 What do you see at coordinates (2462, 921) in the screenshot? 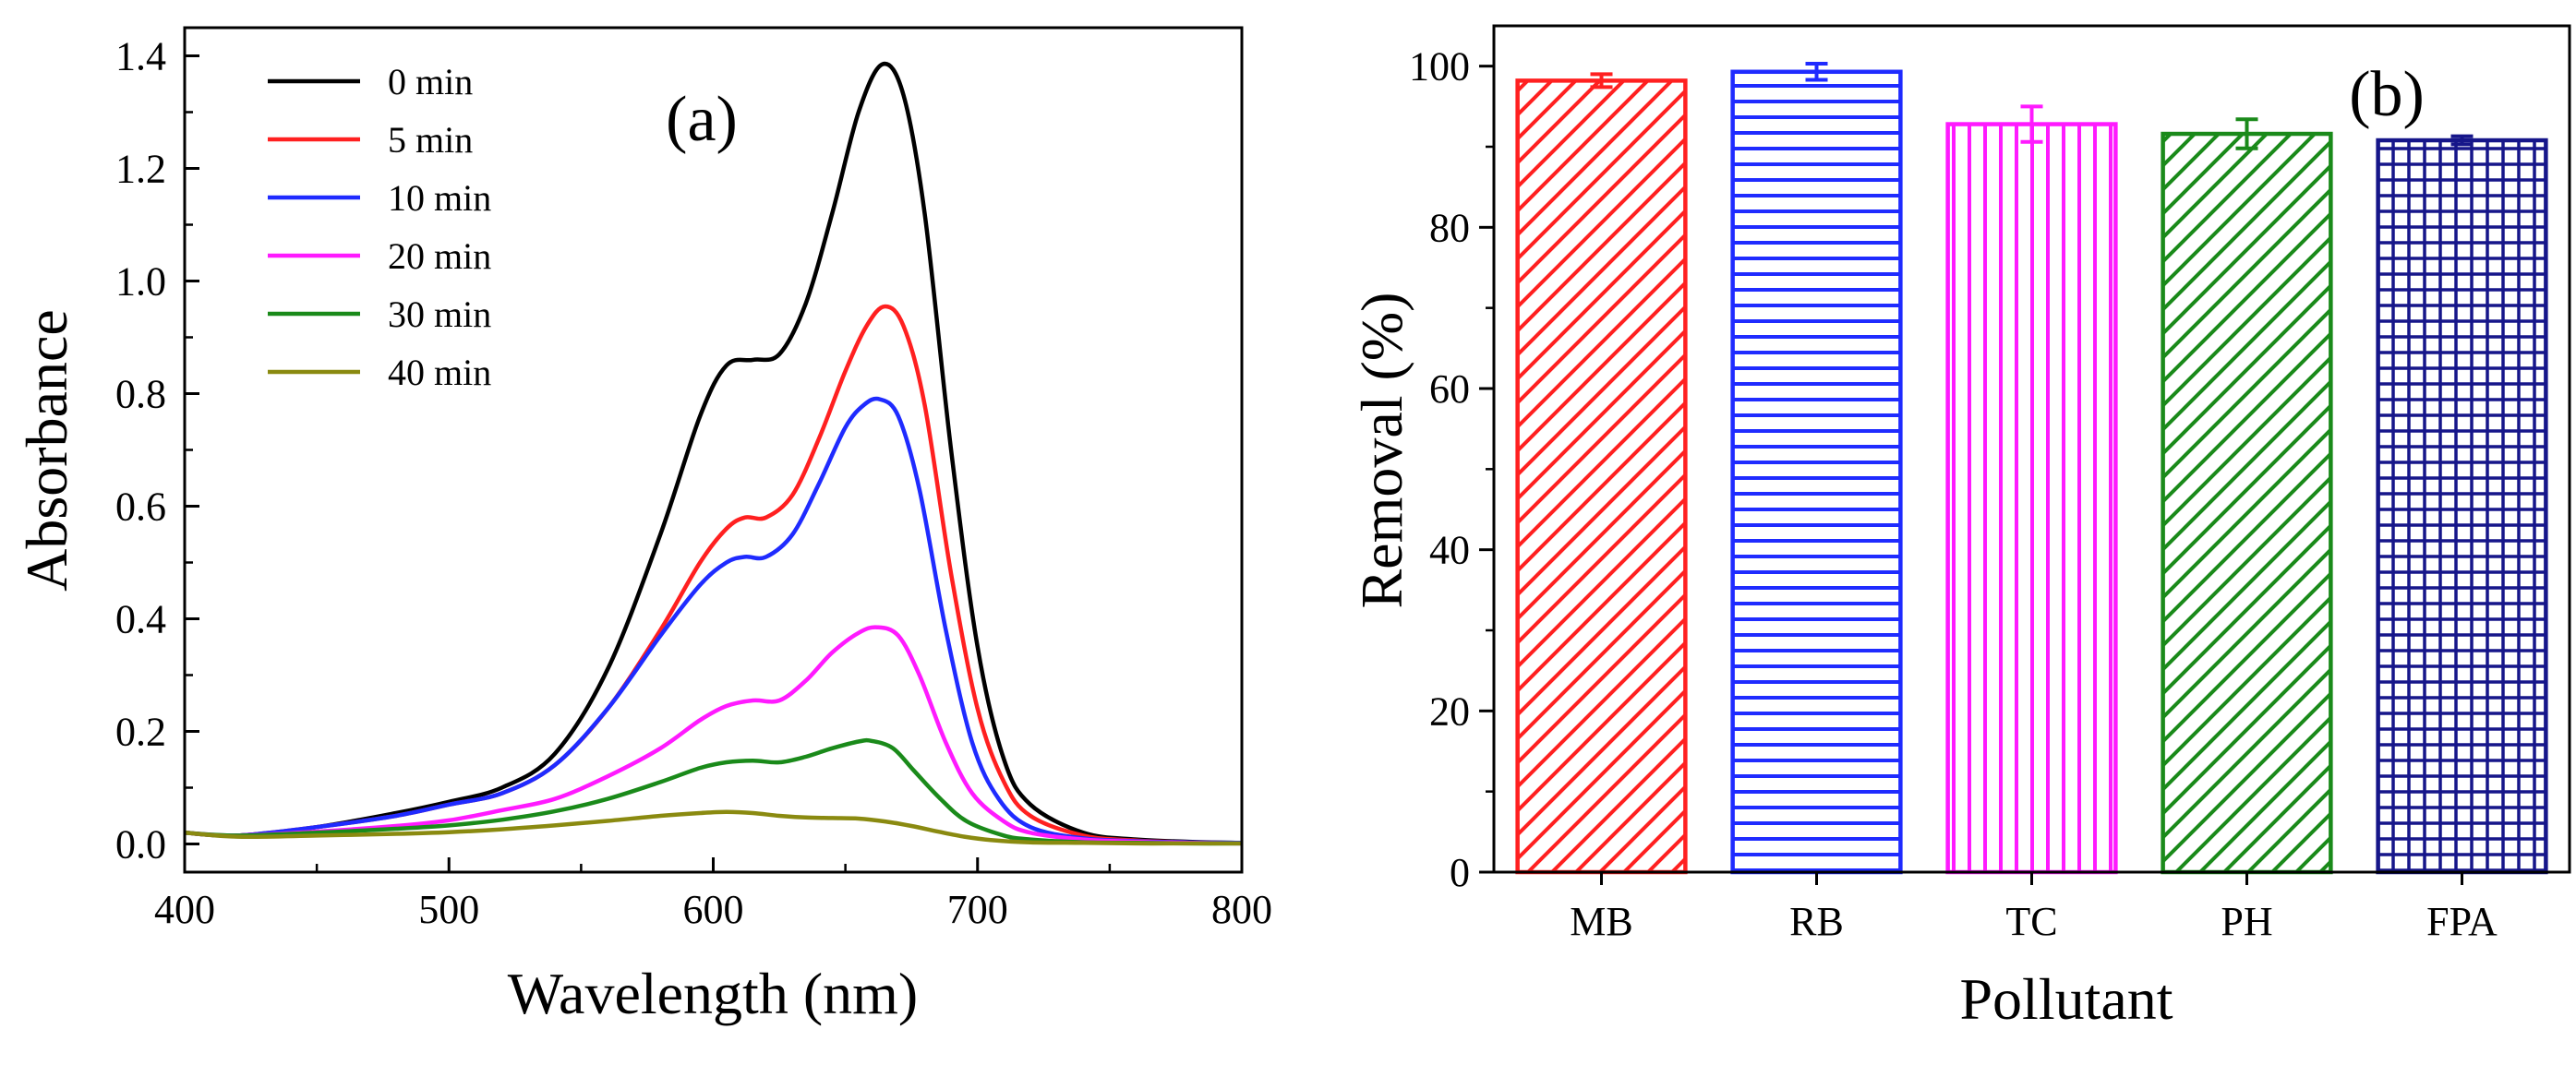
I see `category-label-FPA: FPA` at bounding box center [2462, 921].